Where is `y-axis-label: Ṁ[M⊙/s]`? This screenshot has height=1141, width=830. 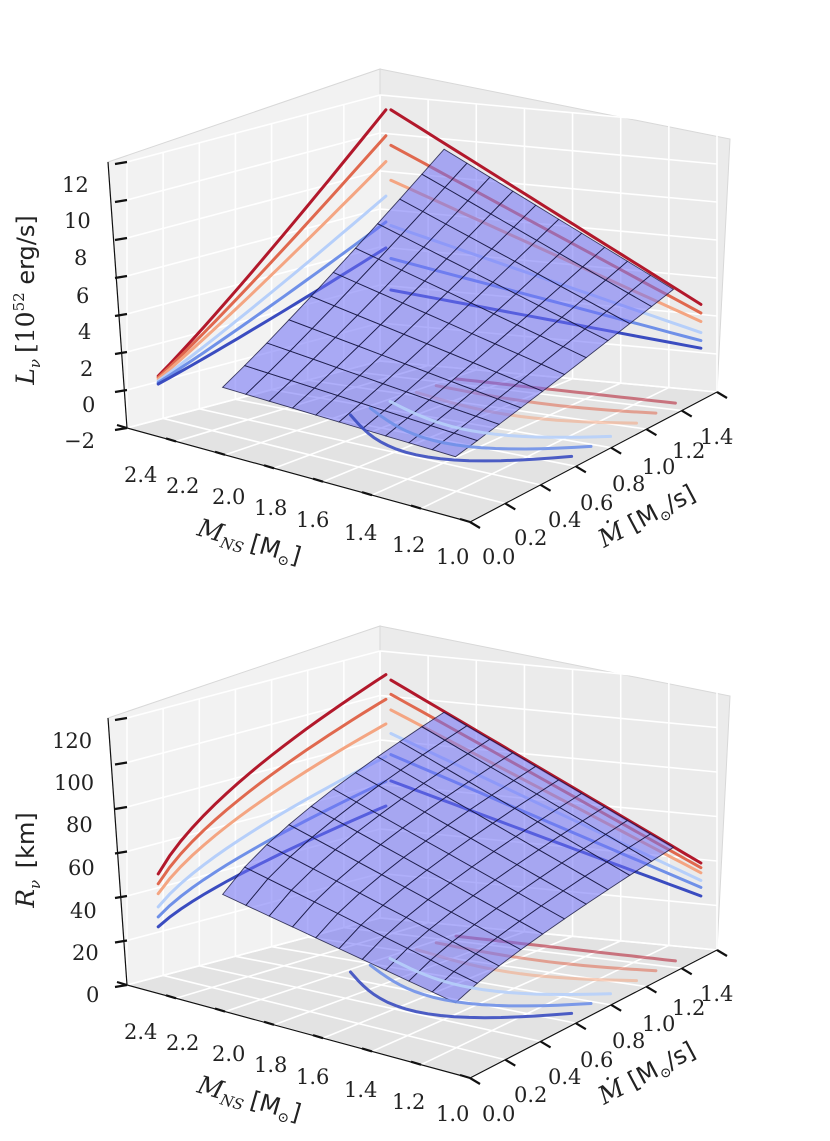 y-axis-label: Ṁ[M⊙/s] is located at coordinates (646, 1074).